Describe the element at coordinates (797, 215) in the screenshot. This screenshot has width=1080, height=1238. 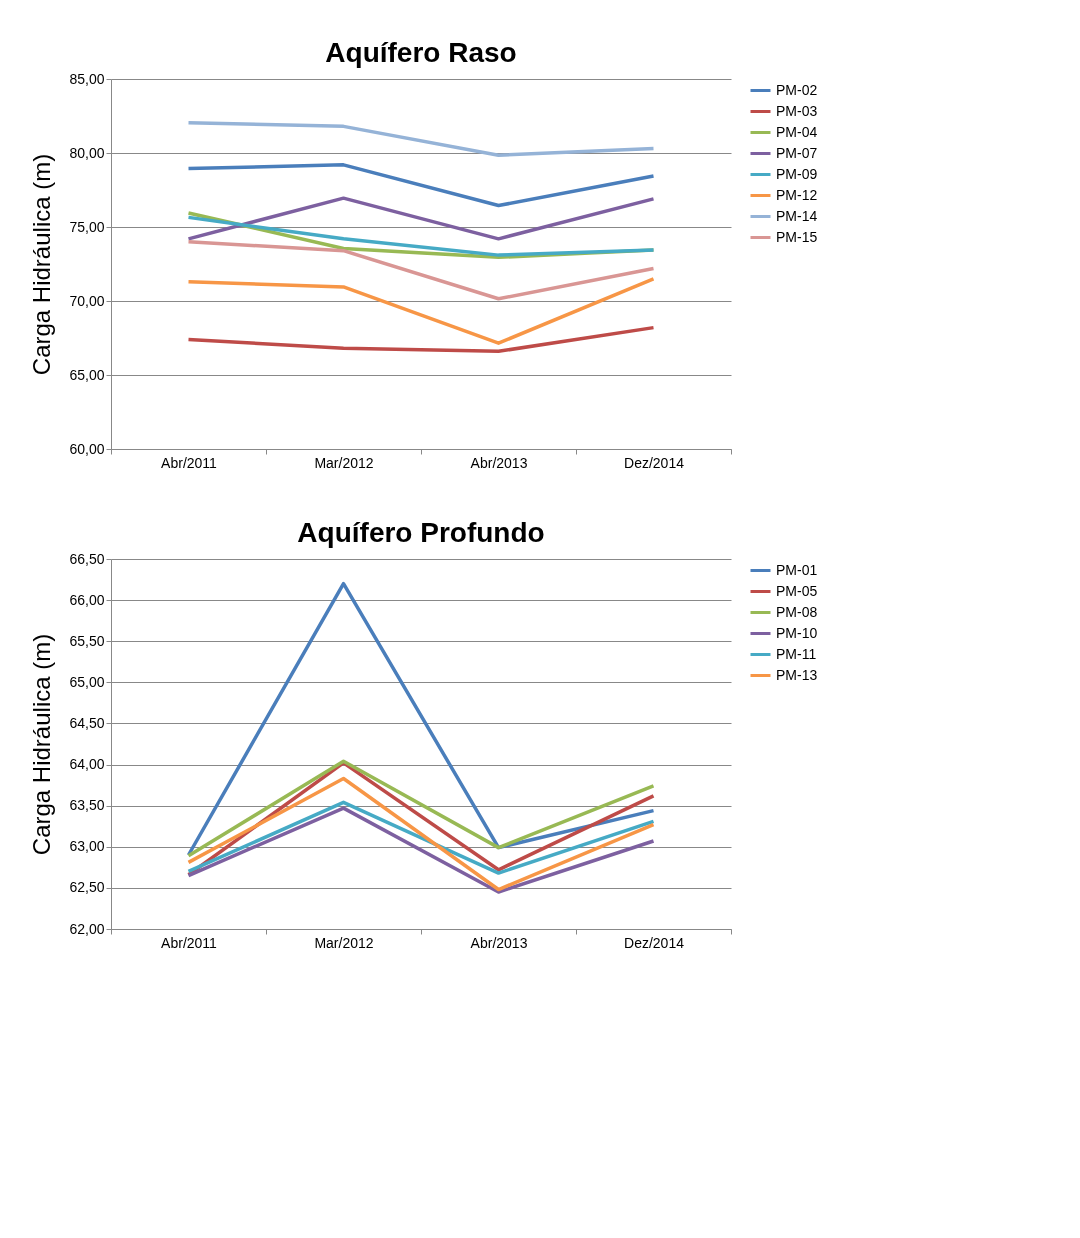
I see `legend-label: PM-14` at that location.